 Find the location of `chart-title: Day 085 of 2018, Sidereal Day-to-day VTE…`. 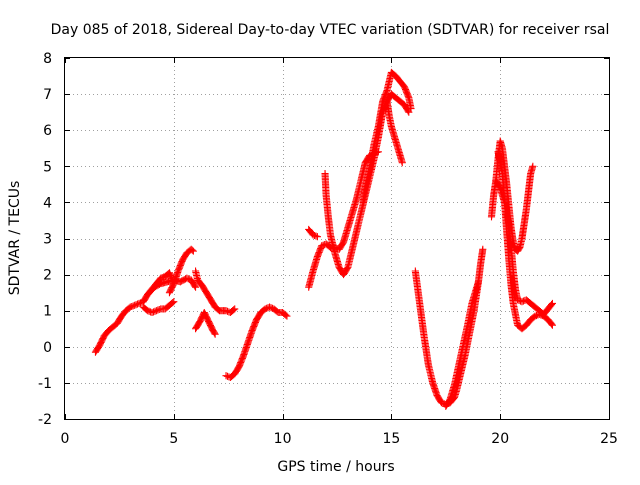

chart-title: Day 085 of 2018, Sidereal Day-to-day VTE… is located at coordinates (330, 30).